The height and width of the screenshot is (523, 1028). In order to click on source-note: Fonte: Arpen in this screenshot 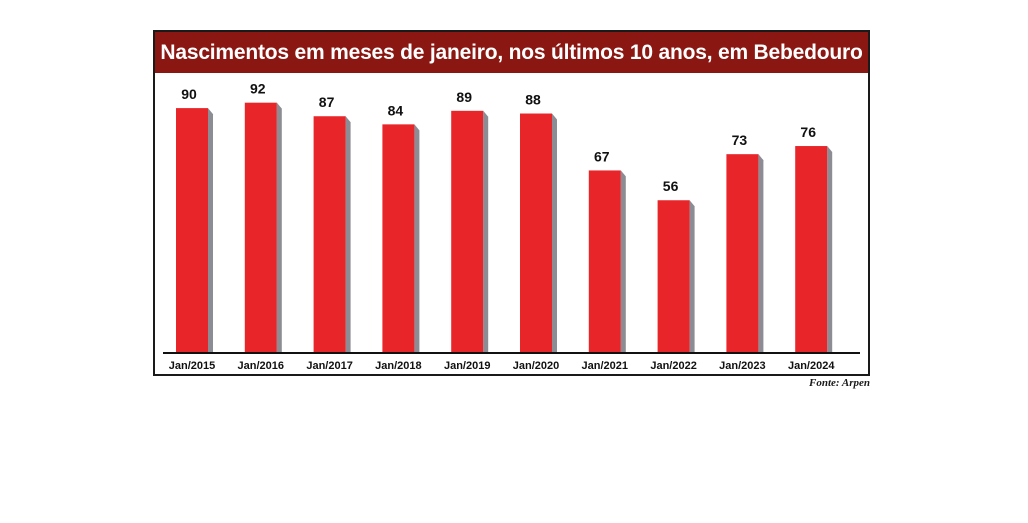, I will do `click(839, 383)`.